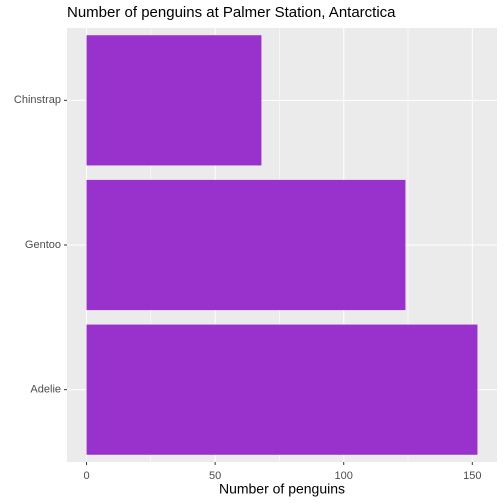 The height and width of the screenshot is (504, 504). Describe the element at coordinates (43, 245) in the screenshot. I see `y-tick-label: Gentoo` at that location.